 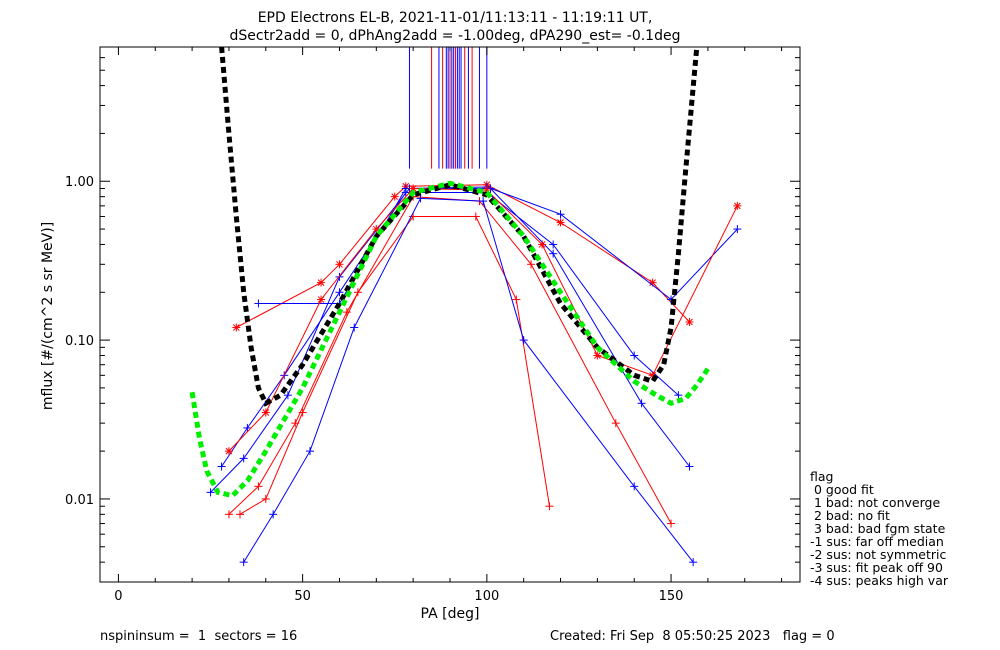 What do you see at coordinates (877, 541) in the screenshot?
I see `legend-entry: -1 sus: far off median` at bounding box center [877, 541].